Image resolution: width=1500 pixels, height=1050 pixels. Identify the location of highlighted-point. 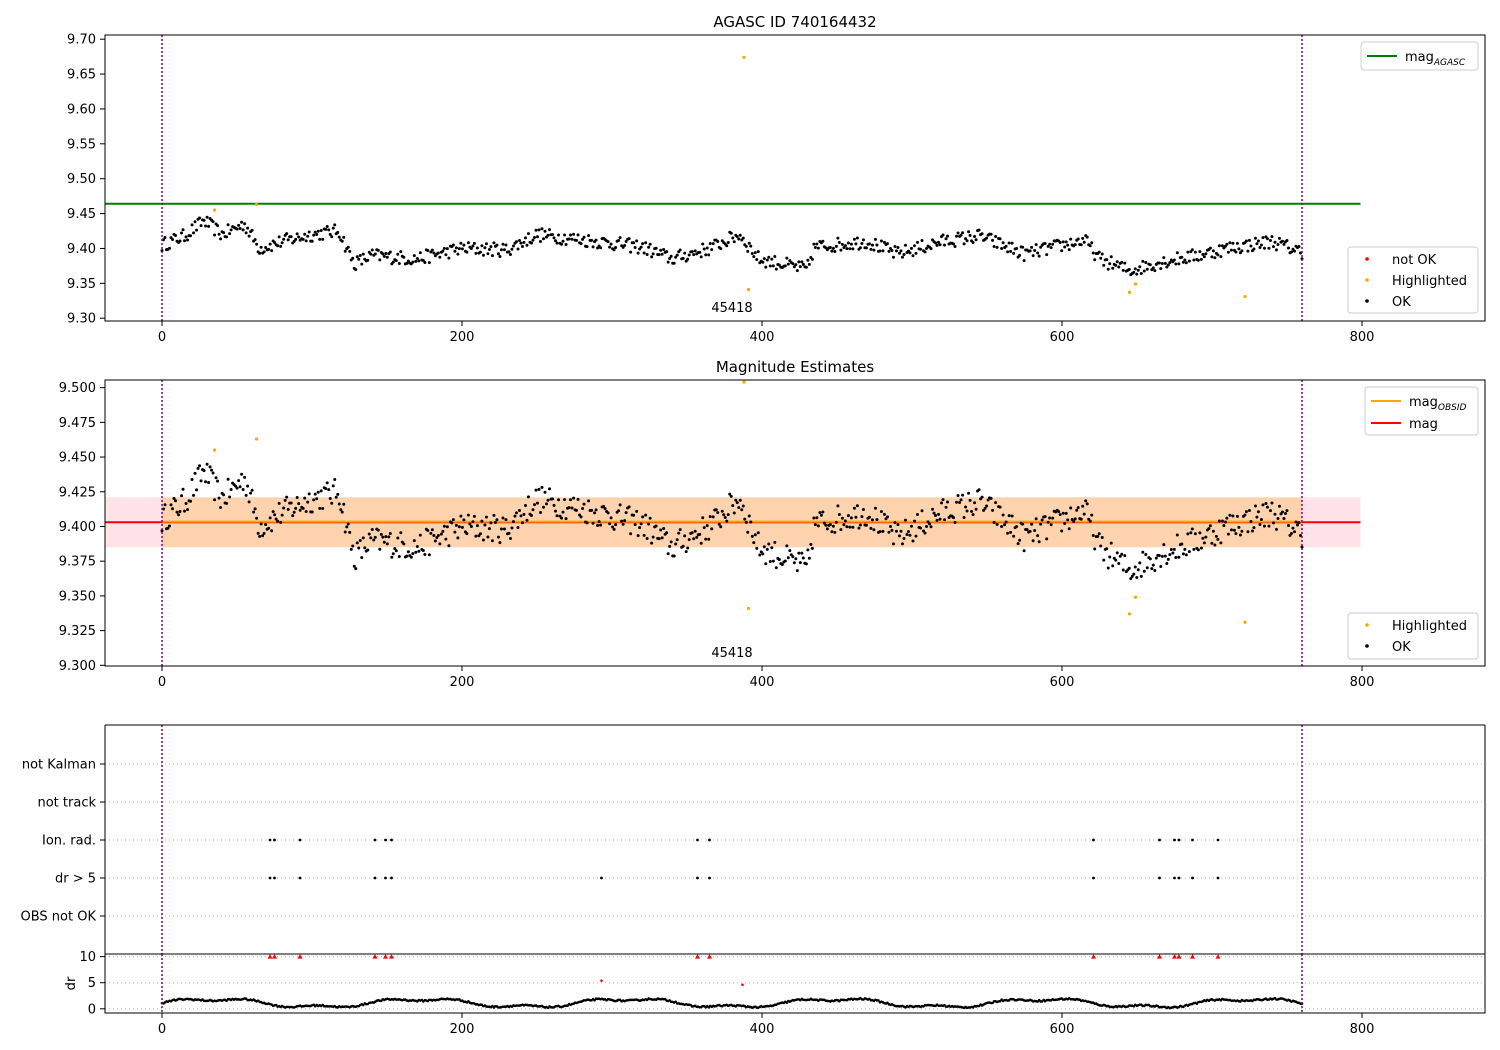
(256, 204).